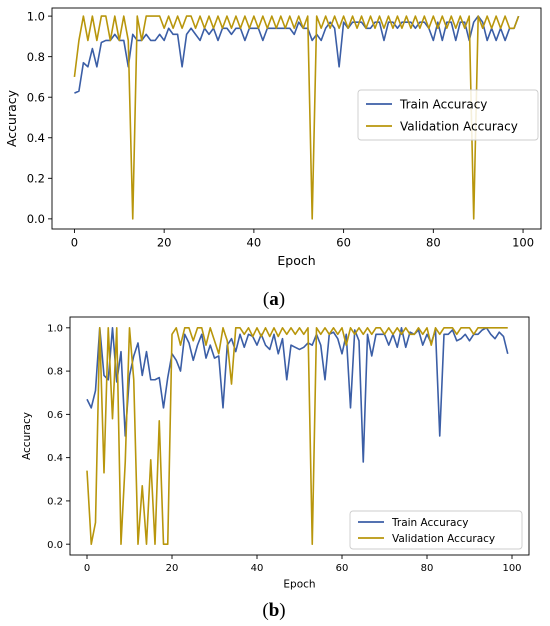 The image size is (550, 626). I want to click on panel-label-b: (b), so click(273, 610).